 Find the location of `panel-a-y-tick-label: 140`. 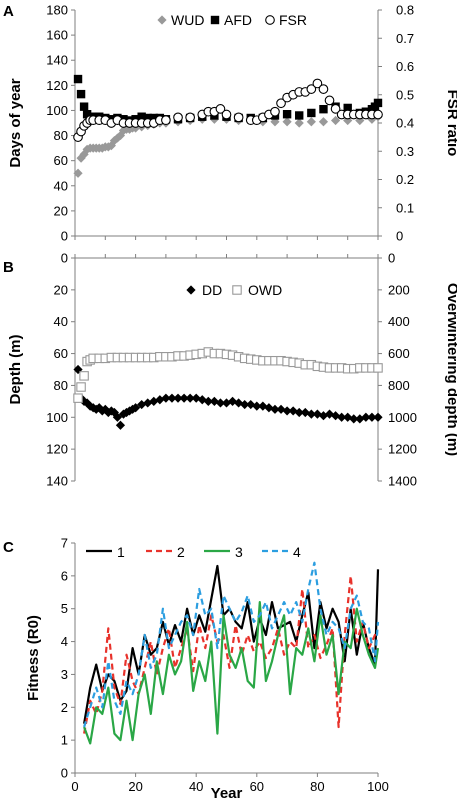

panel-a-y-tick-label: 140 is located at coordinates (57, 60).